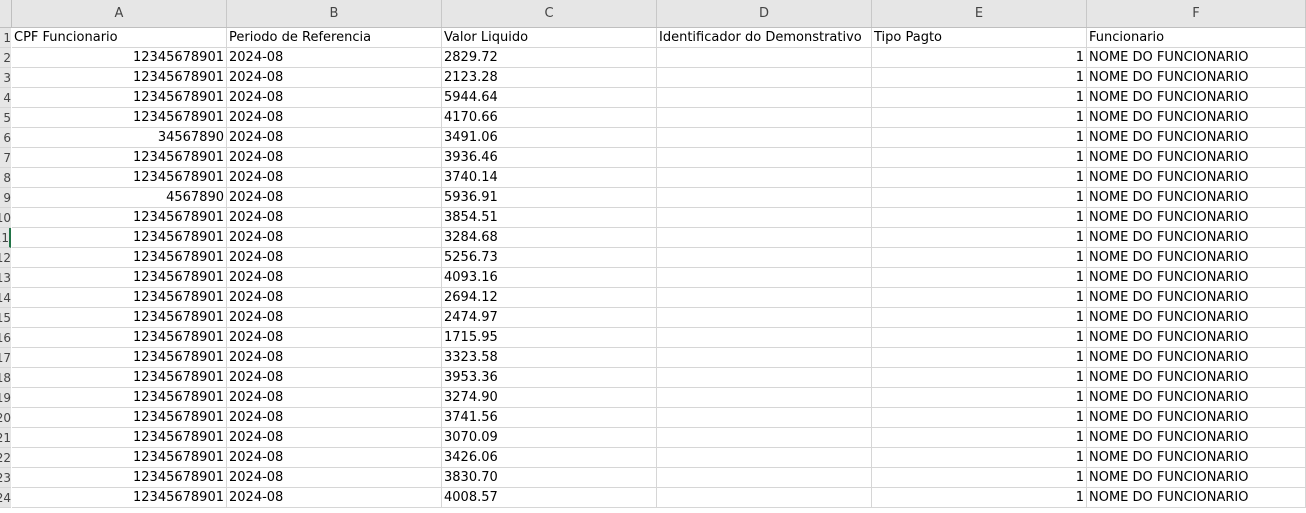  What do you see at coordinates (1196, 13) in the screenshot?
I see `column-header-f: F` at bounding box center [1196, 13].